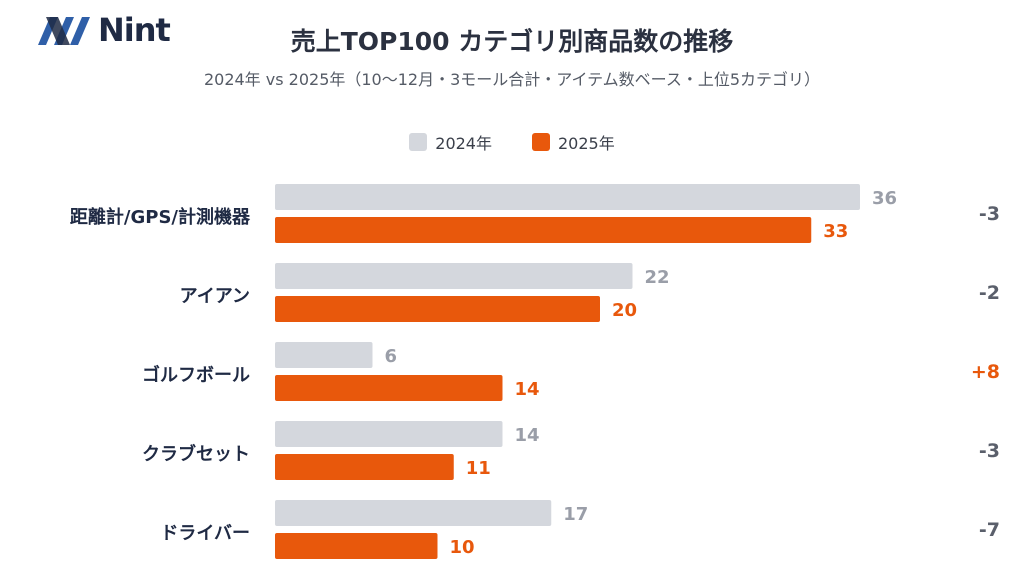 The image size is (1024, 572). I want to click on category-label: クラブセット, so click(196, 454).